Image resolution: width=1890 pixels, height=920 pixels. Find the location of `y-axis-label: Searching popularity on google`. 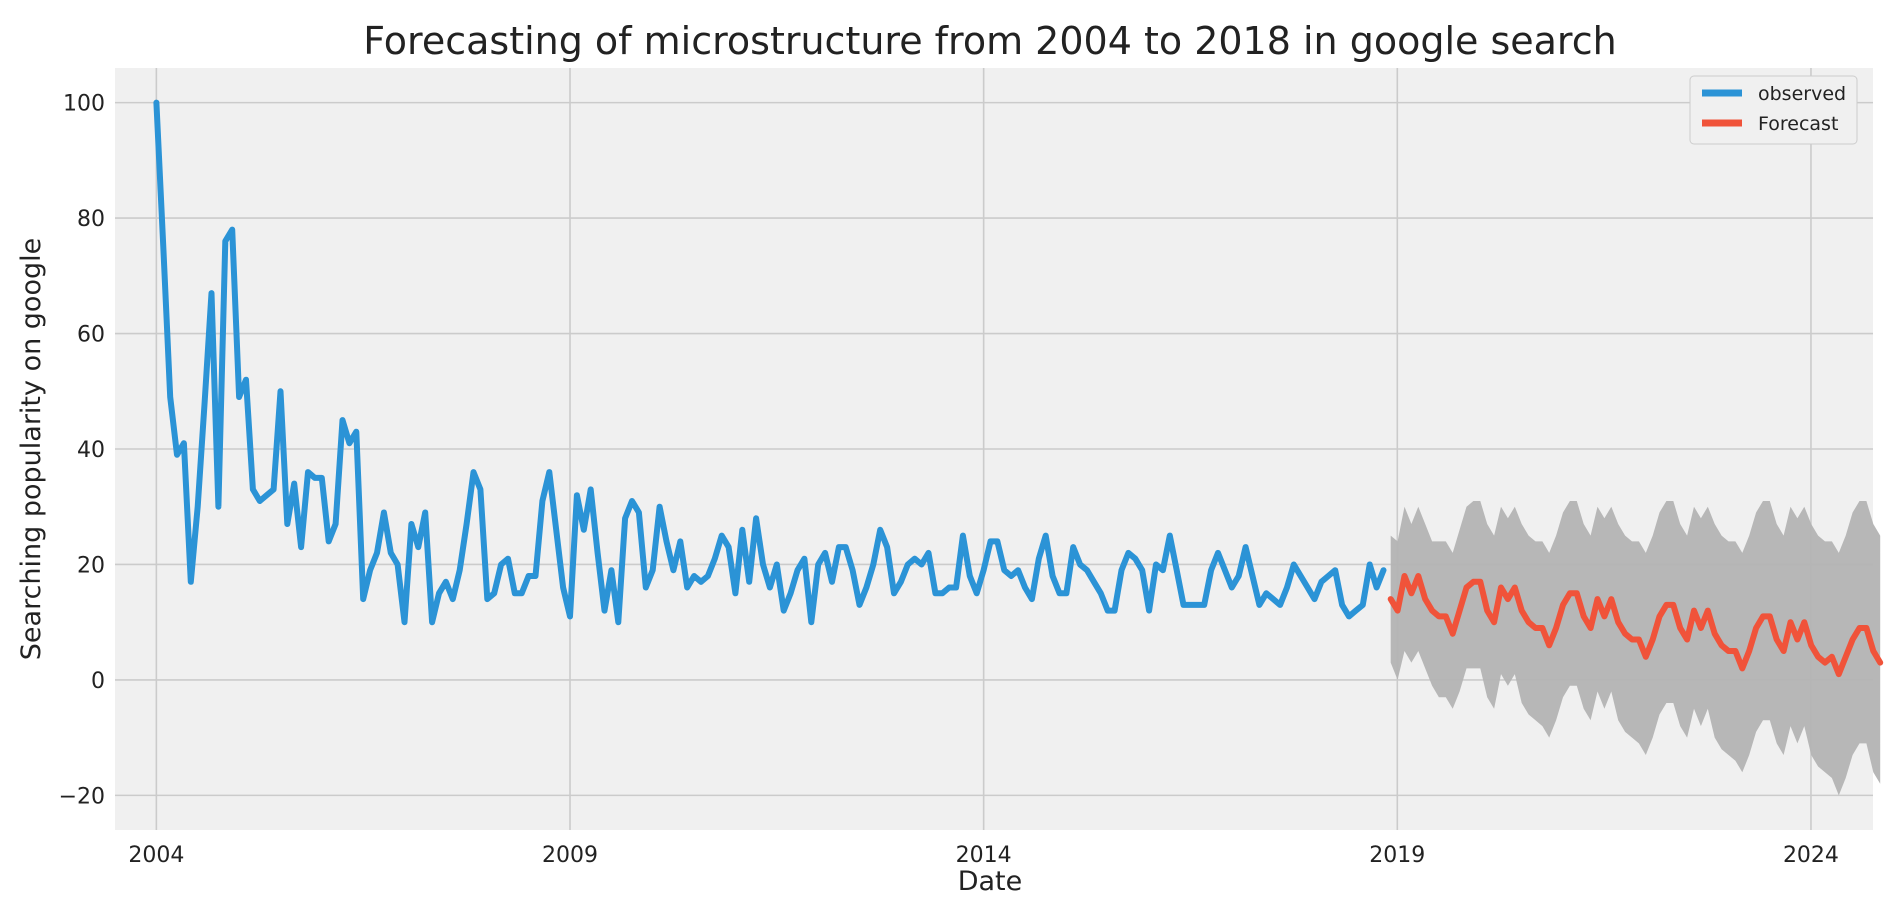

y-axis-label: Searching popularity on google is located at coordinates (31, 449).